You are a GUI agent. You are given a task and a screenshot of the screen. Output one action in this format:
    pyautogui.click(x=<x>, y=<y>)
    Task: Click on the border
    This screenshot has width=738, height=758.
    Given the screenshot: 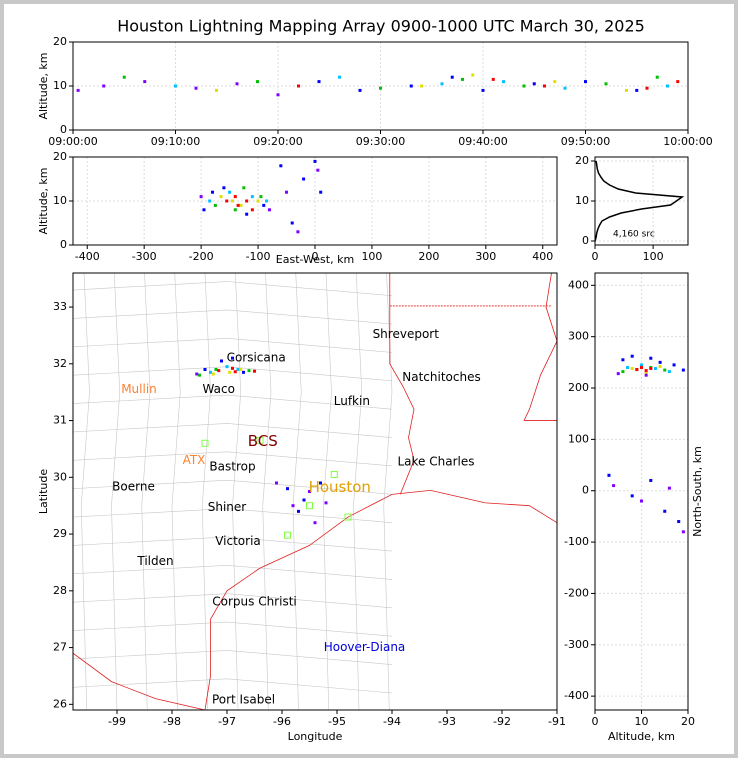 What is the action you would take?
    pyautogui.click(x=402, y=384)
    